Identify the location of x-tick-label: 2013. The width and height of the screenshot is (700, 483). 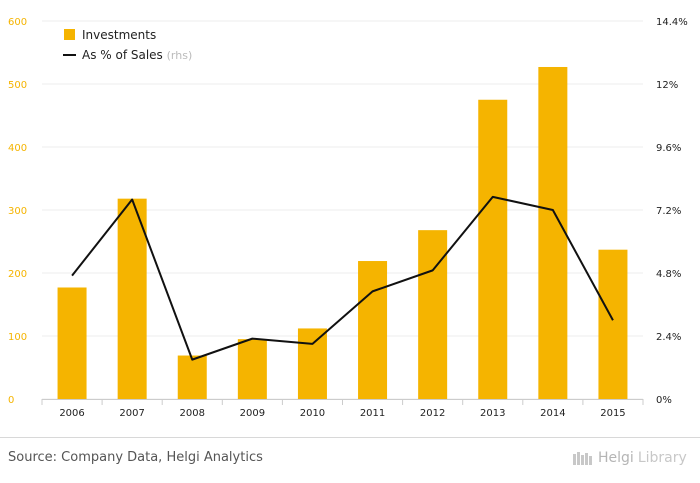
(492, 413).